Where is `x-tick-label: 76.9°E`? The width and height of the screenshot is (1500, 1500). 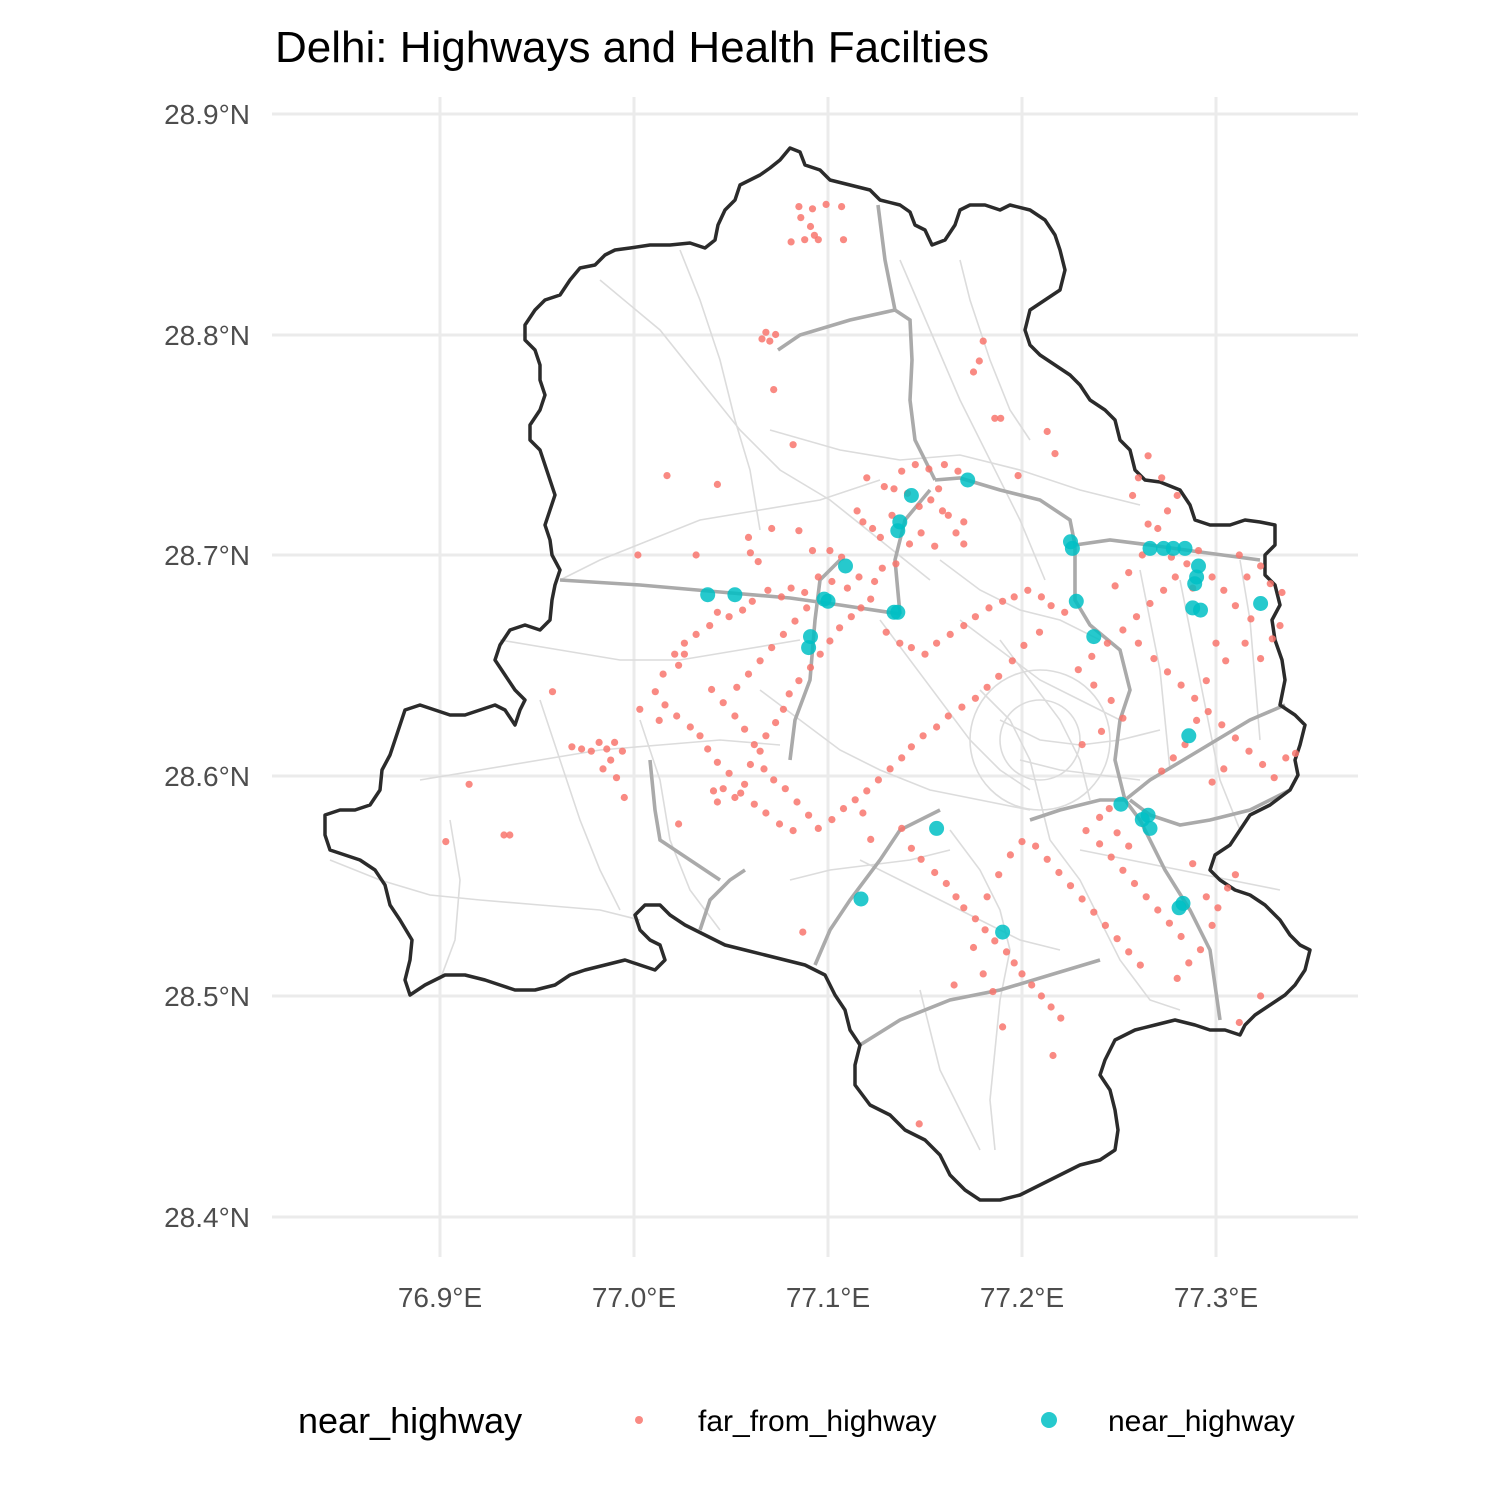
x-tick-label: 76.9°E is located at coordinates (440, 1297).